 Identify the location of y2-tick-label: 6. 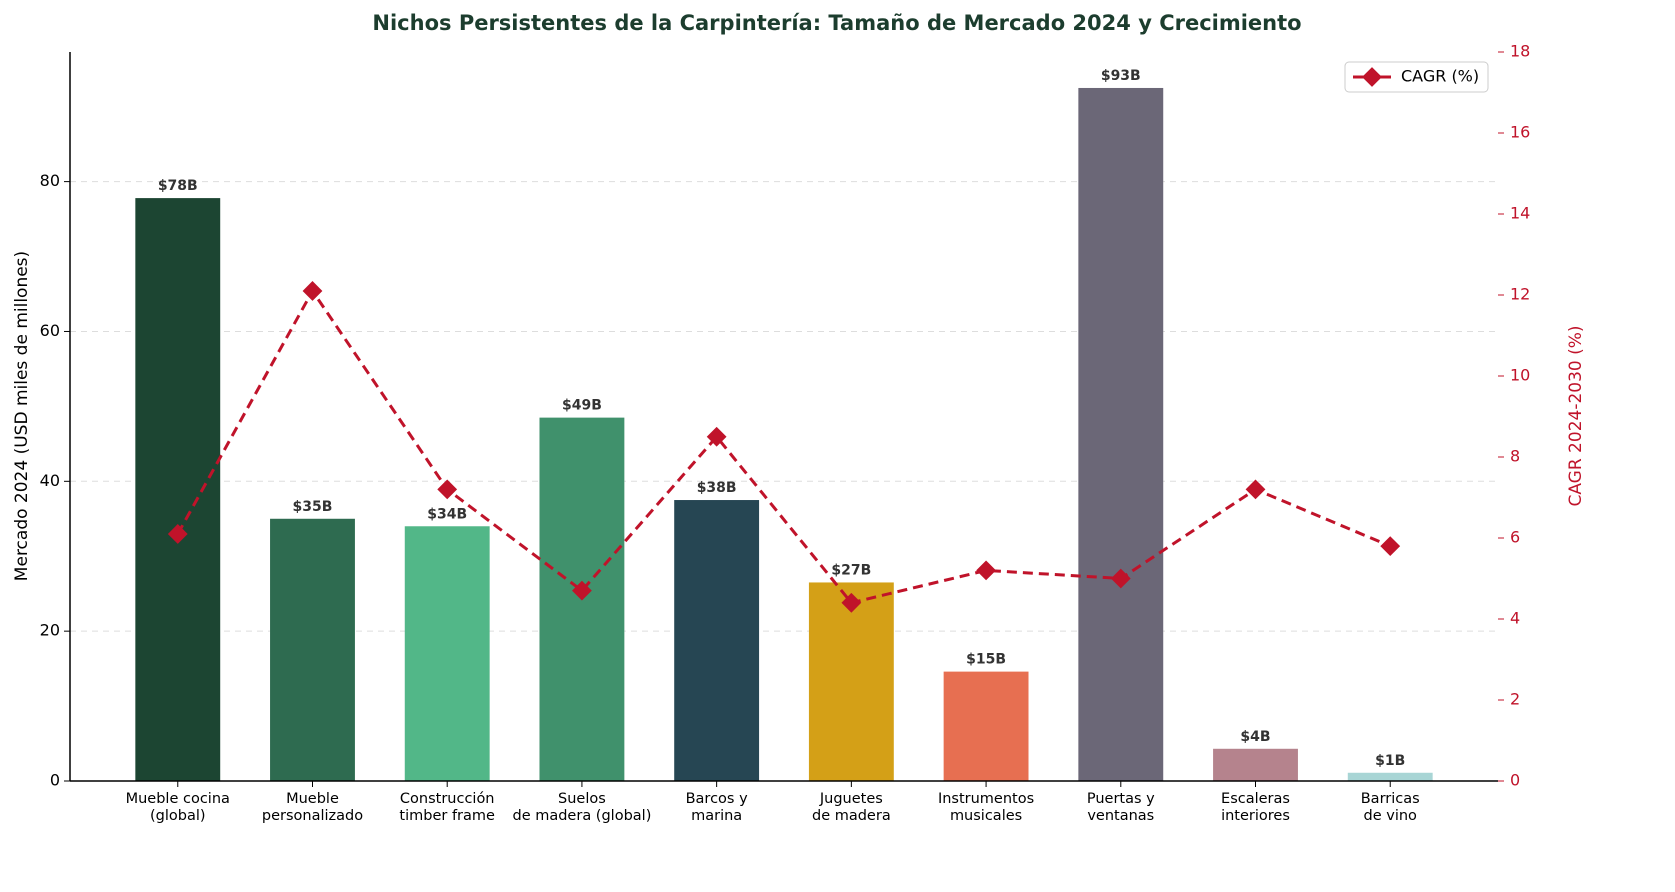
(1515, 537).